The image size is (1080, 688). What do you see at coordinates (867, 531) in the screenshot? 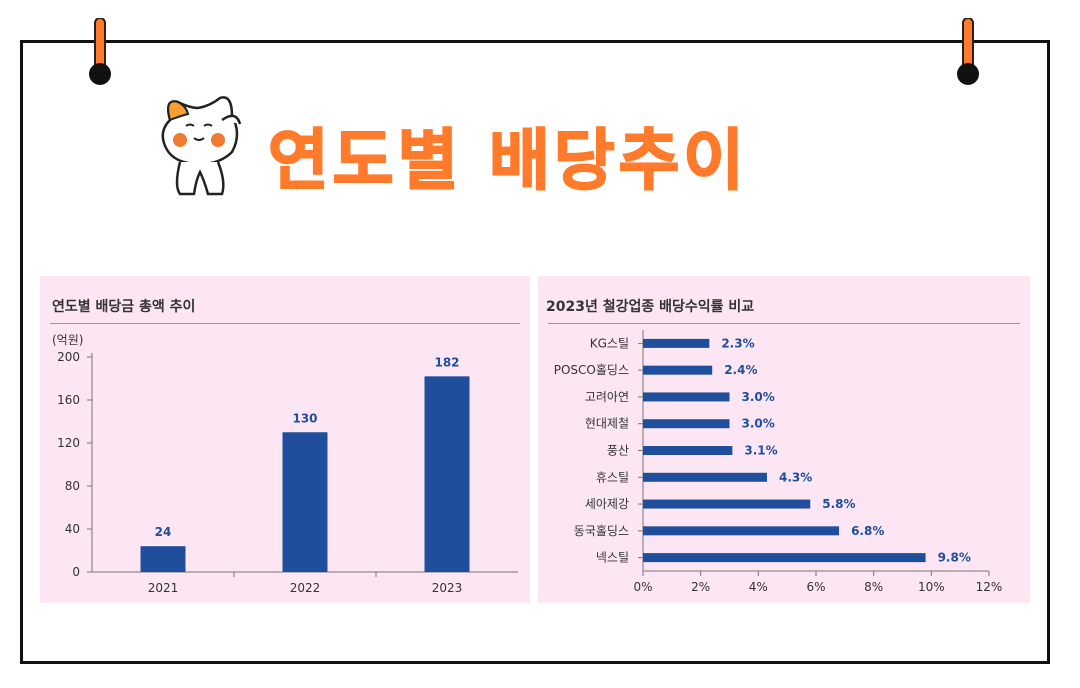
I see `data-label: 6.8%` at bounding box center [867, 531].